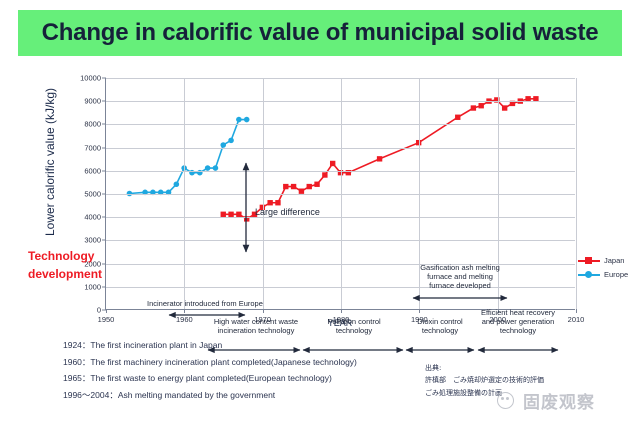 Image resolution: width=640 pixels, height=428 pixels. I want to click on x-tick-label: 2010, so click(576, 319).